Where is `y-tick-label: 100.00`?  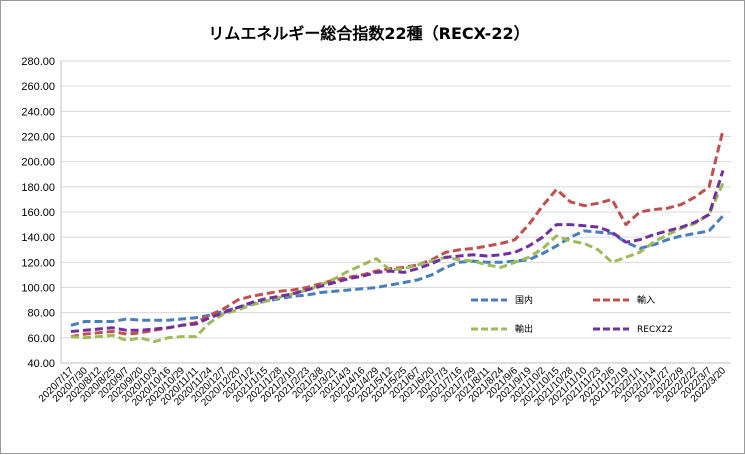 y-tick-label: 100.00 is located at coordinates (38, 289).